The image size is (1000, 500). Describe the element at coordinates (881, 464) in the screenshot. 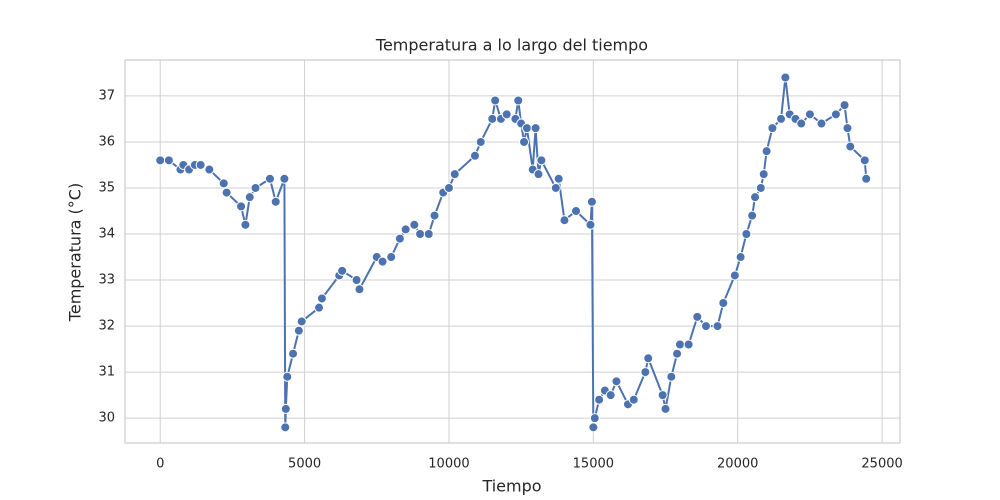

I see `x-tick-label: 25000` at that location.